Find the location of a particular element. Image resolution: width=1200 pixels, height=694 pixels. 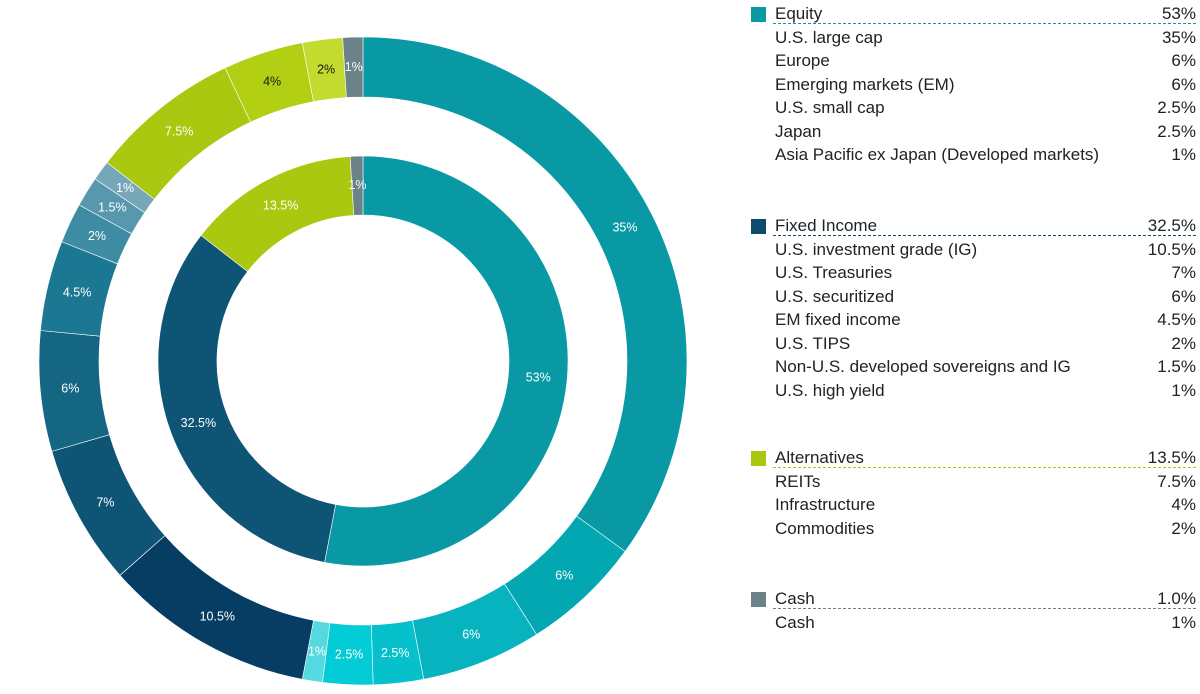

legend-item-label: U.S. high yield is located at coordinates (830, 390).